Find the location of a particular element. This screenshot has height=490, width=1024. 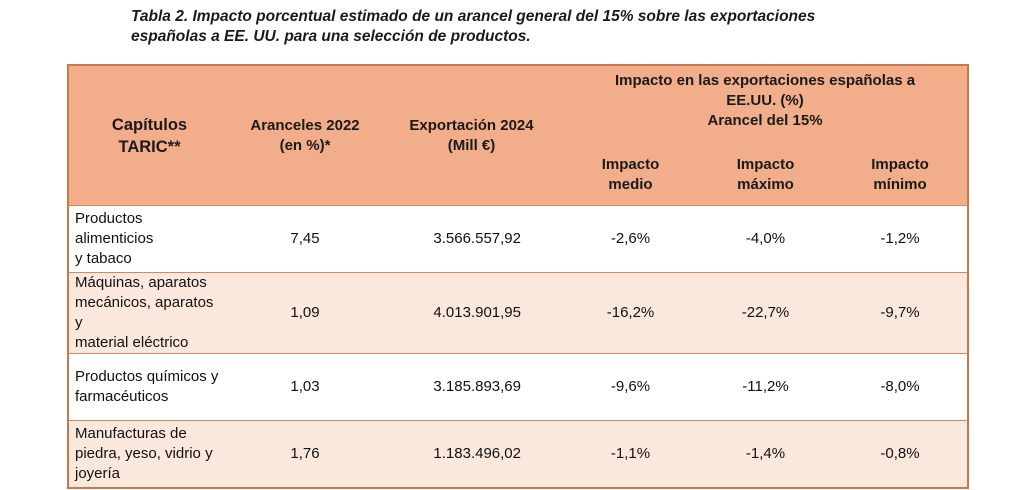

row-product-name-line: Máquinas, aparatos is located at coordinates (141, 282).